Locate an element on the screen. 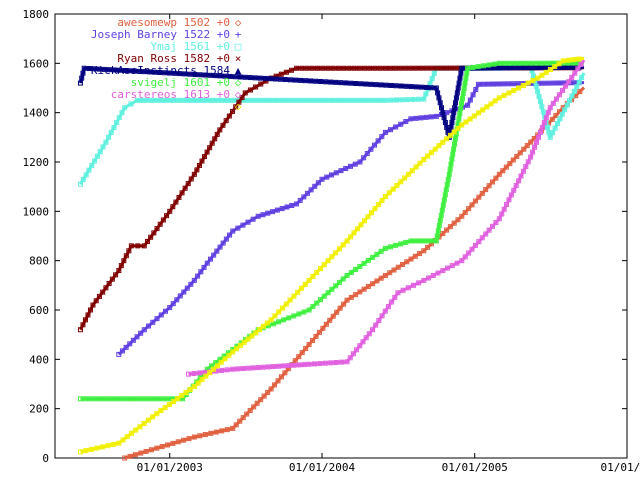 The height and width of the screenshot is (480, 640). y-tick-label: 1200 is located at coordinates (36, 162).